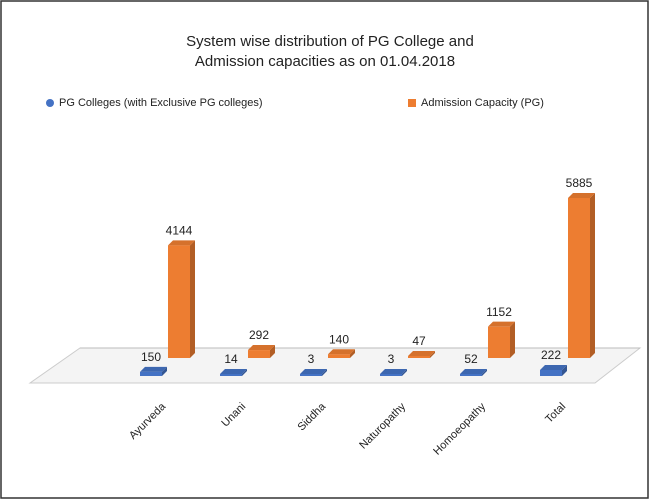  Describe the element at coordinates (419, 341) in the screenshot. I see `data-label: 47` at that location.